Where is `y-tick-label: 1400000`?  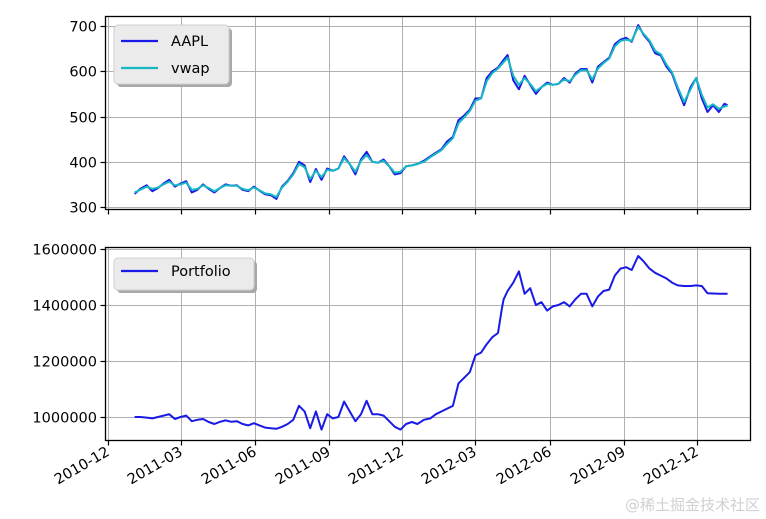
y-tick-label: 1400000 is located at coordinates (64, 307).